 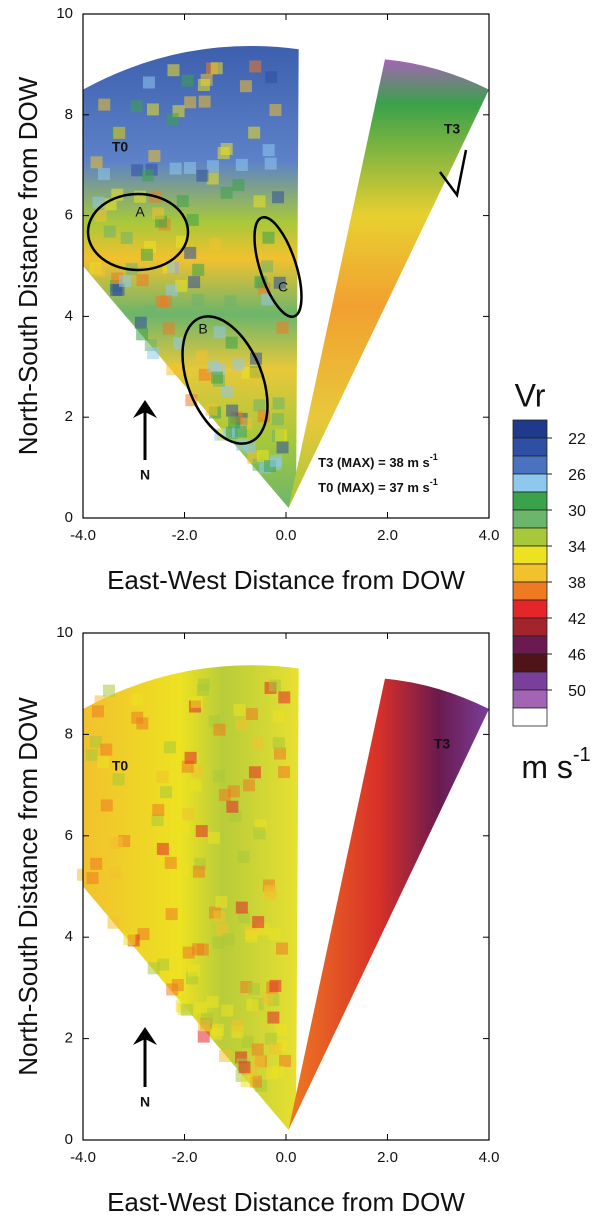 I want to click on annotation: N, so click(x=145, y=1102).